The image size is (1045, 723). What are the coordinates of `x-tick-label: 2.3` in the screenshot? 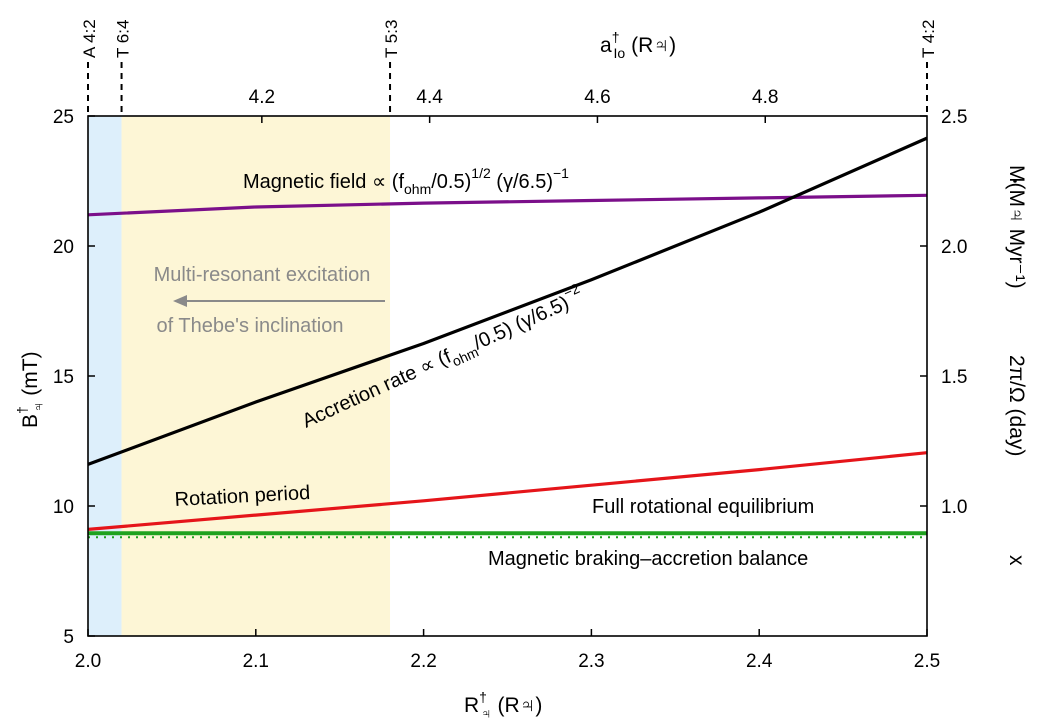 It's located at (591, 661).